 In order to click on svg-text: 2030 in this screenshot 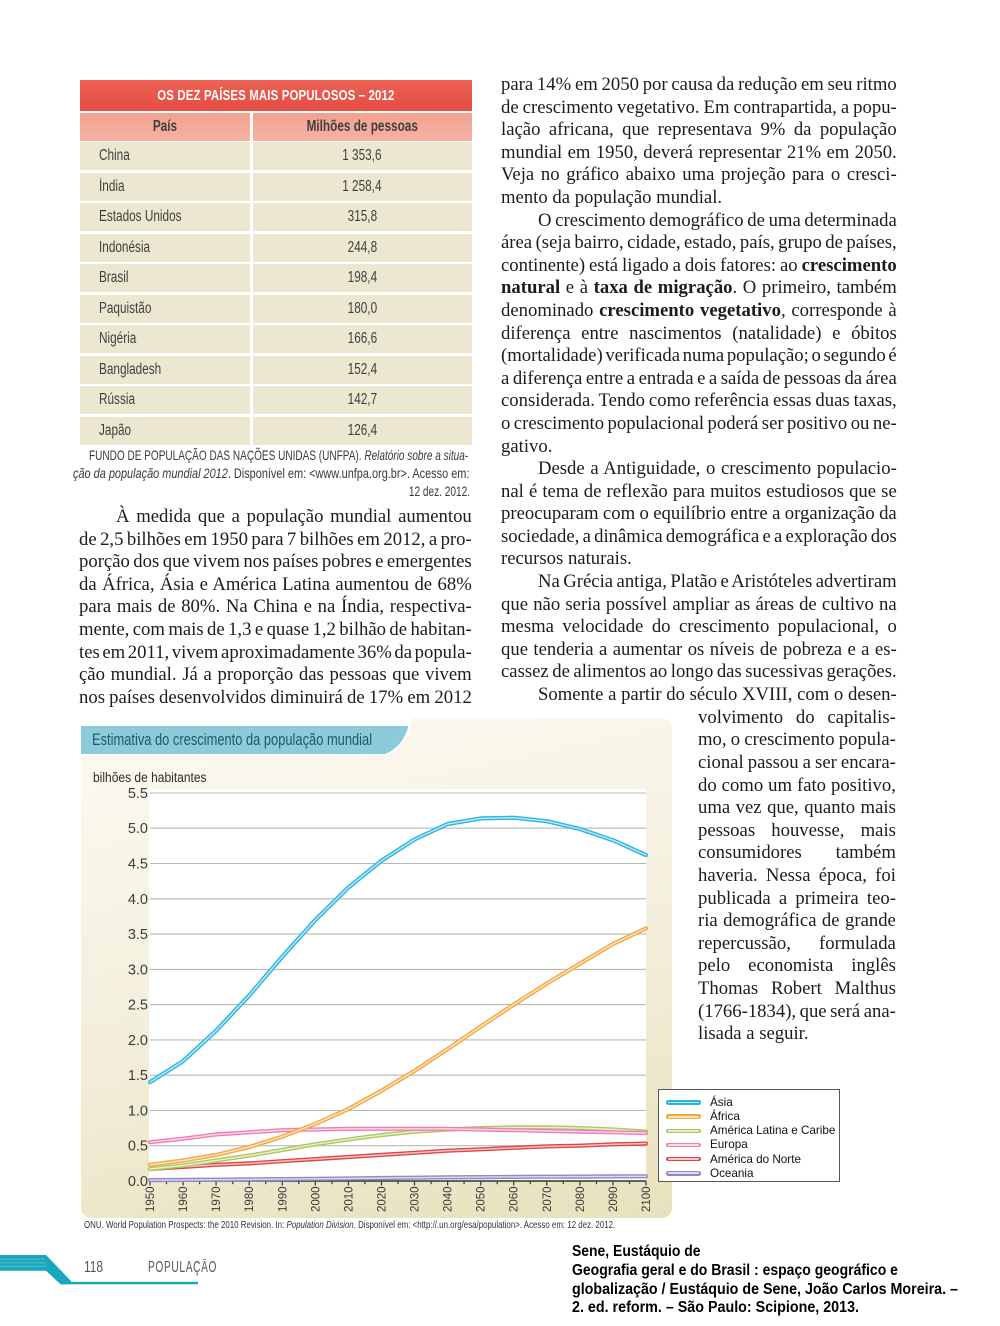, I will do `click(416, 1199)`.